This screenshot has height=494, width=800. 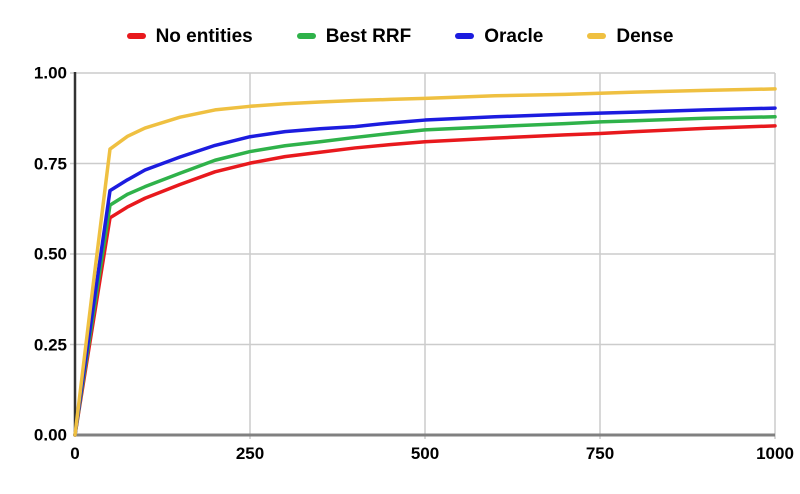 What do you see at coordinates (50, 163) in the screenshot?
I see `y-tick-label-0.75: 0.75` at bounding box center [50, 163].